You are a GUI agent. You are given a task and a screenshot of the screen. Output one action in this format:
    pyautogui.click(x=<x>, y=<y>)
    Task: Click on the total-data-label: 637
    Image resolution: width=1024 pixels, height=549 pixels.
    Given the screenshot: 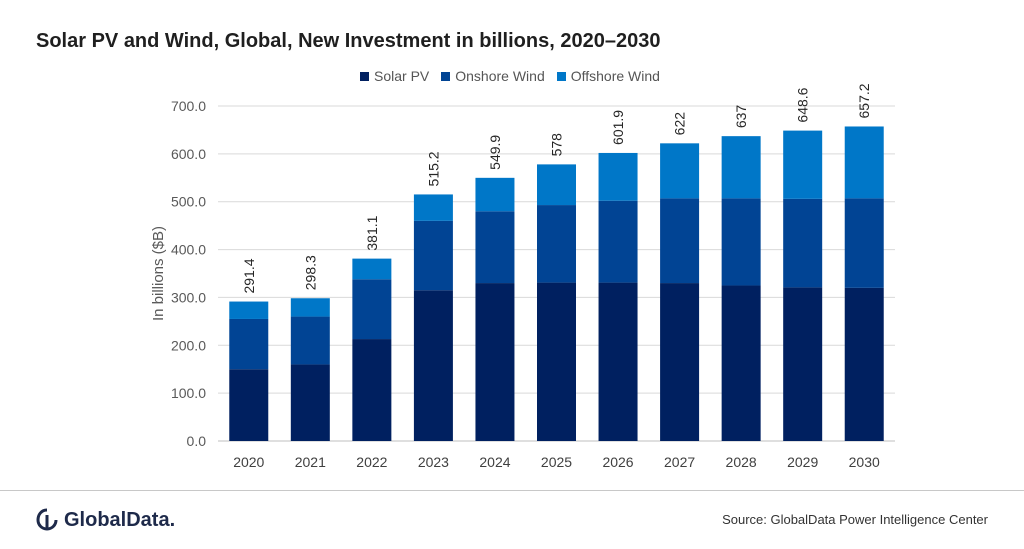 What is the action you would take?
    pyautogui.click(x=741, y=117)
    